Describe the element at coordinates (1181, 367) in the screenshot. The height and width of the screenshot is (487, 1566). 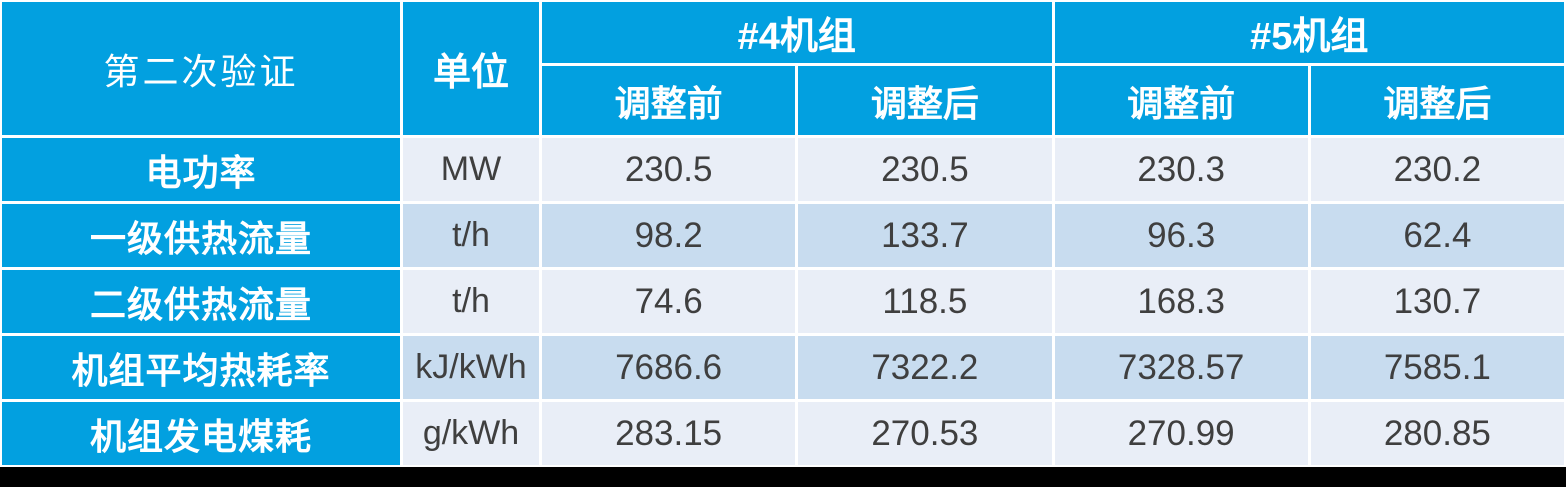
I see `value-cell: 7328.57` at that location.